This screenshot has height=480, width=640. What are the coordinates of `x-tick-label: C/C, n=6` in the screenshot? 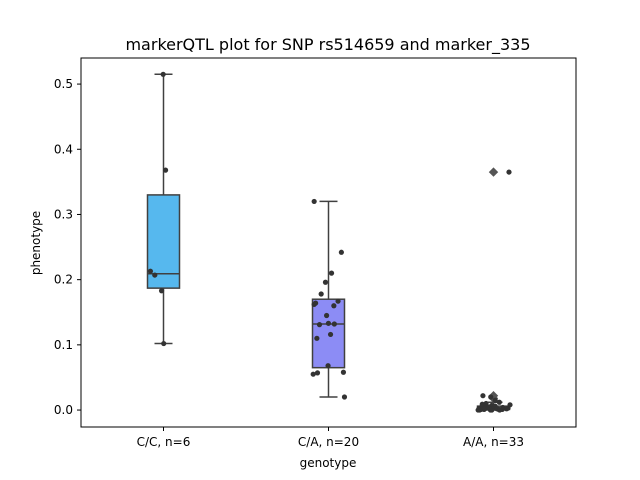 It's located at (164, 442).